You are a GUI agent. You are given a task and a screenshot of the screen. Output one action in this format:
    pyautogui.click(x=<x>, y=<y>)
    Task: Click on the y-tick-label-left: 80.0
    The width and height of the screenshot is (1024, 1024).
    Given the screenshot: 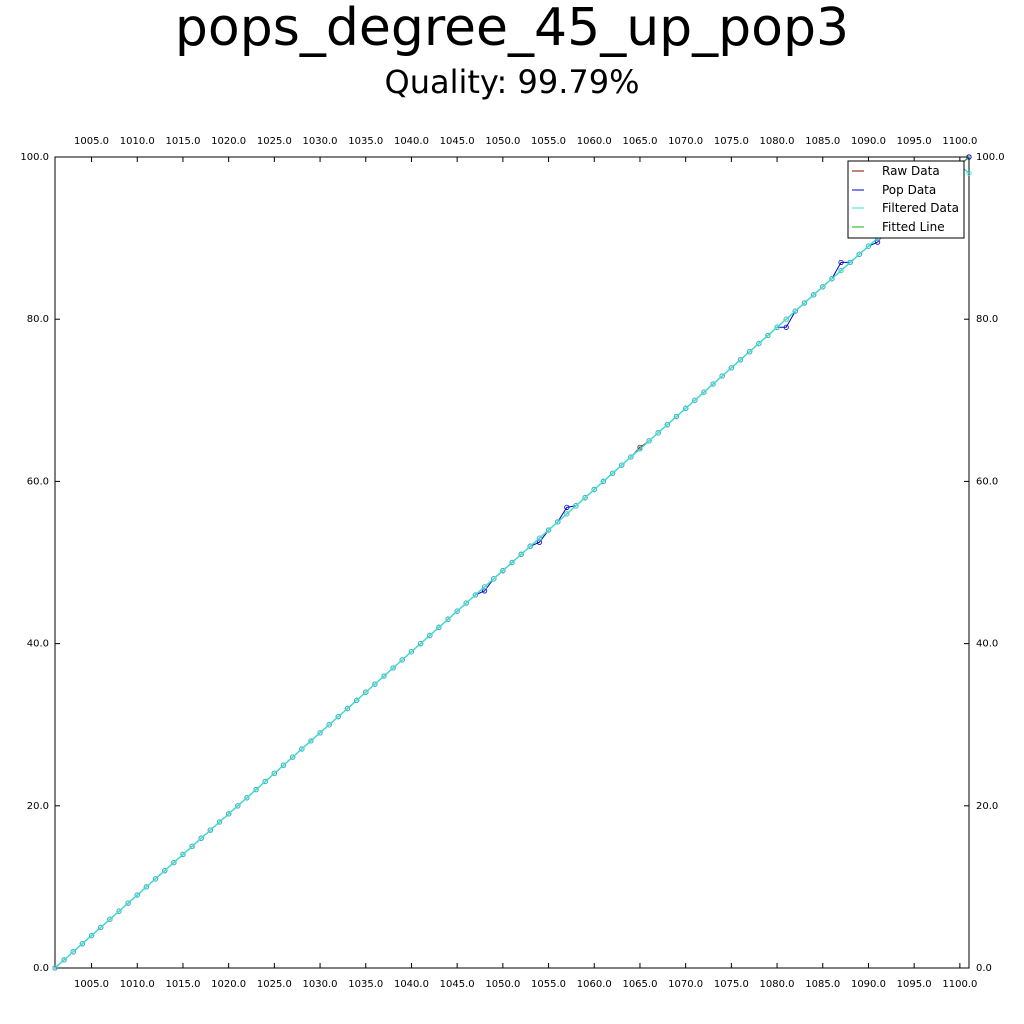 What is the action you would take?
    pyautogui.click(x=38, y=319)
    